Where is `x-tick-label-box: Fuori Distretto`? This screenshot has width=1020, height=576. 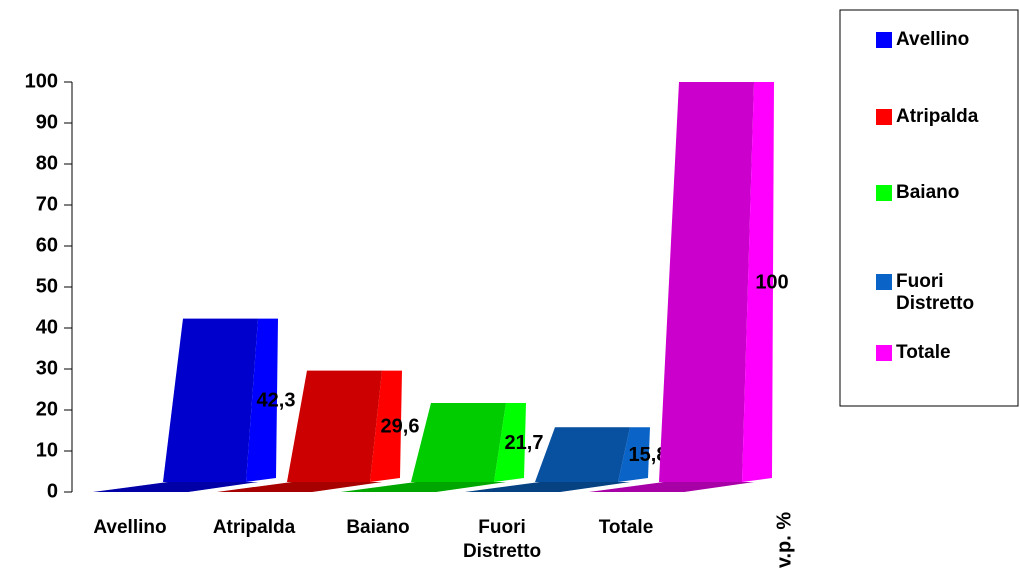
x-tick-label-box: Fuori Distretto is located at coordinates (502, 539).